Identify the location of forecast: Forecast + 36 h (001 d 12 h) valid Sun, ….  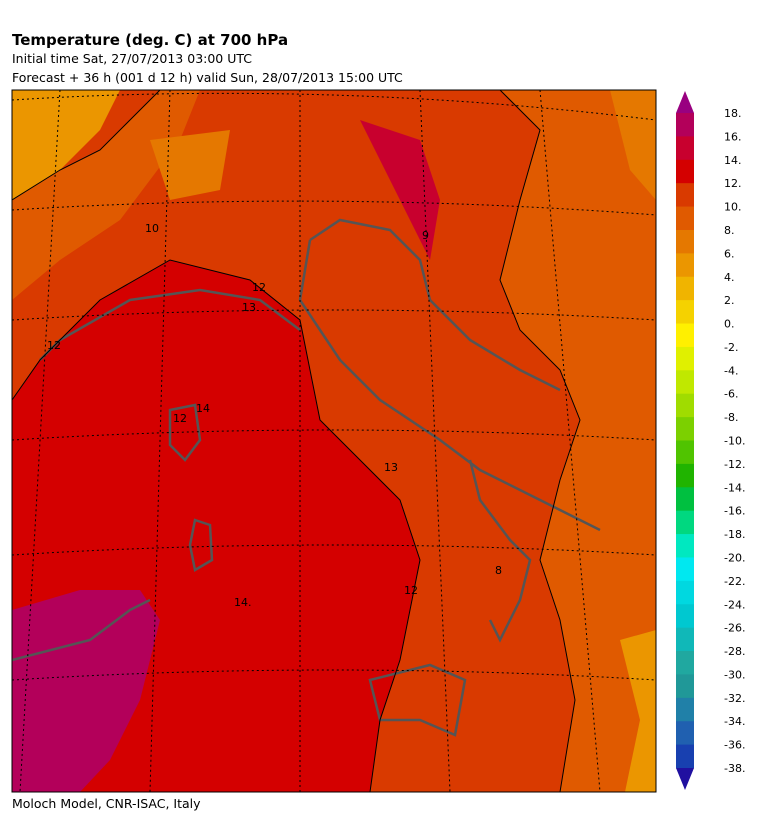
(207, 77).